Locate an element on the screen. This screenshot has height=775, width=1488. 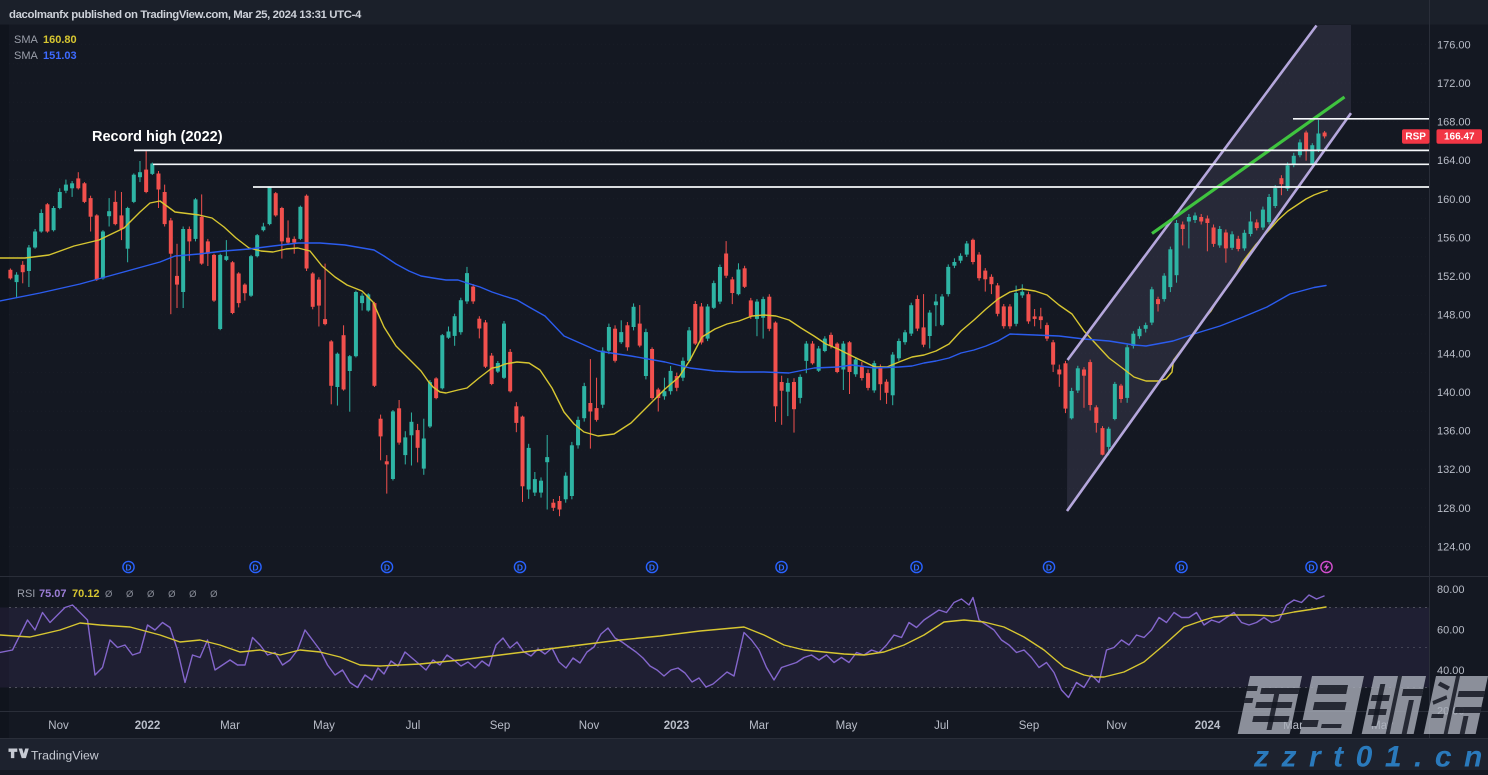
svg-text: 156.00 is located at coordinates (1454, 239).